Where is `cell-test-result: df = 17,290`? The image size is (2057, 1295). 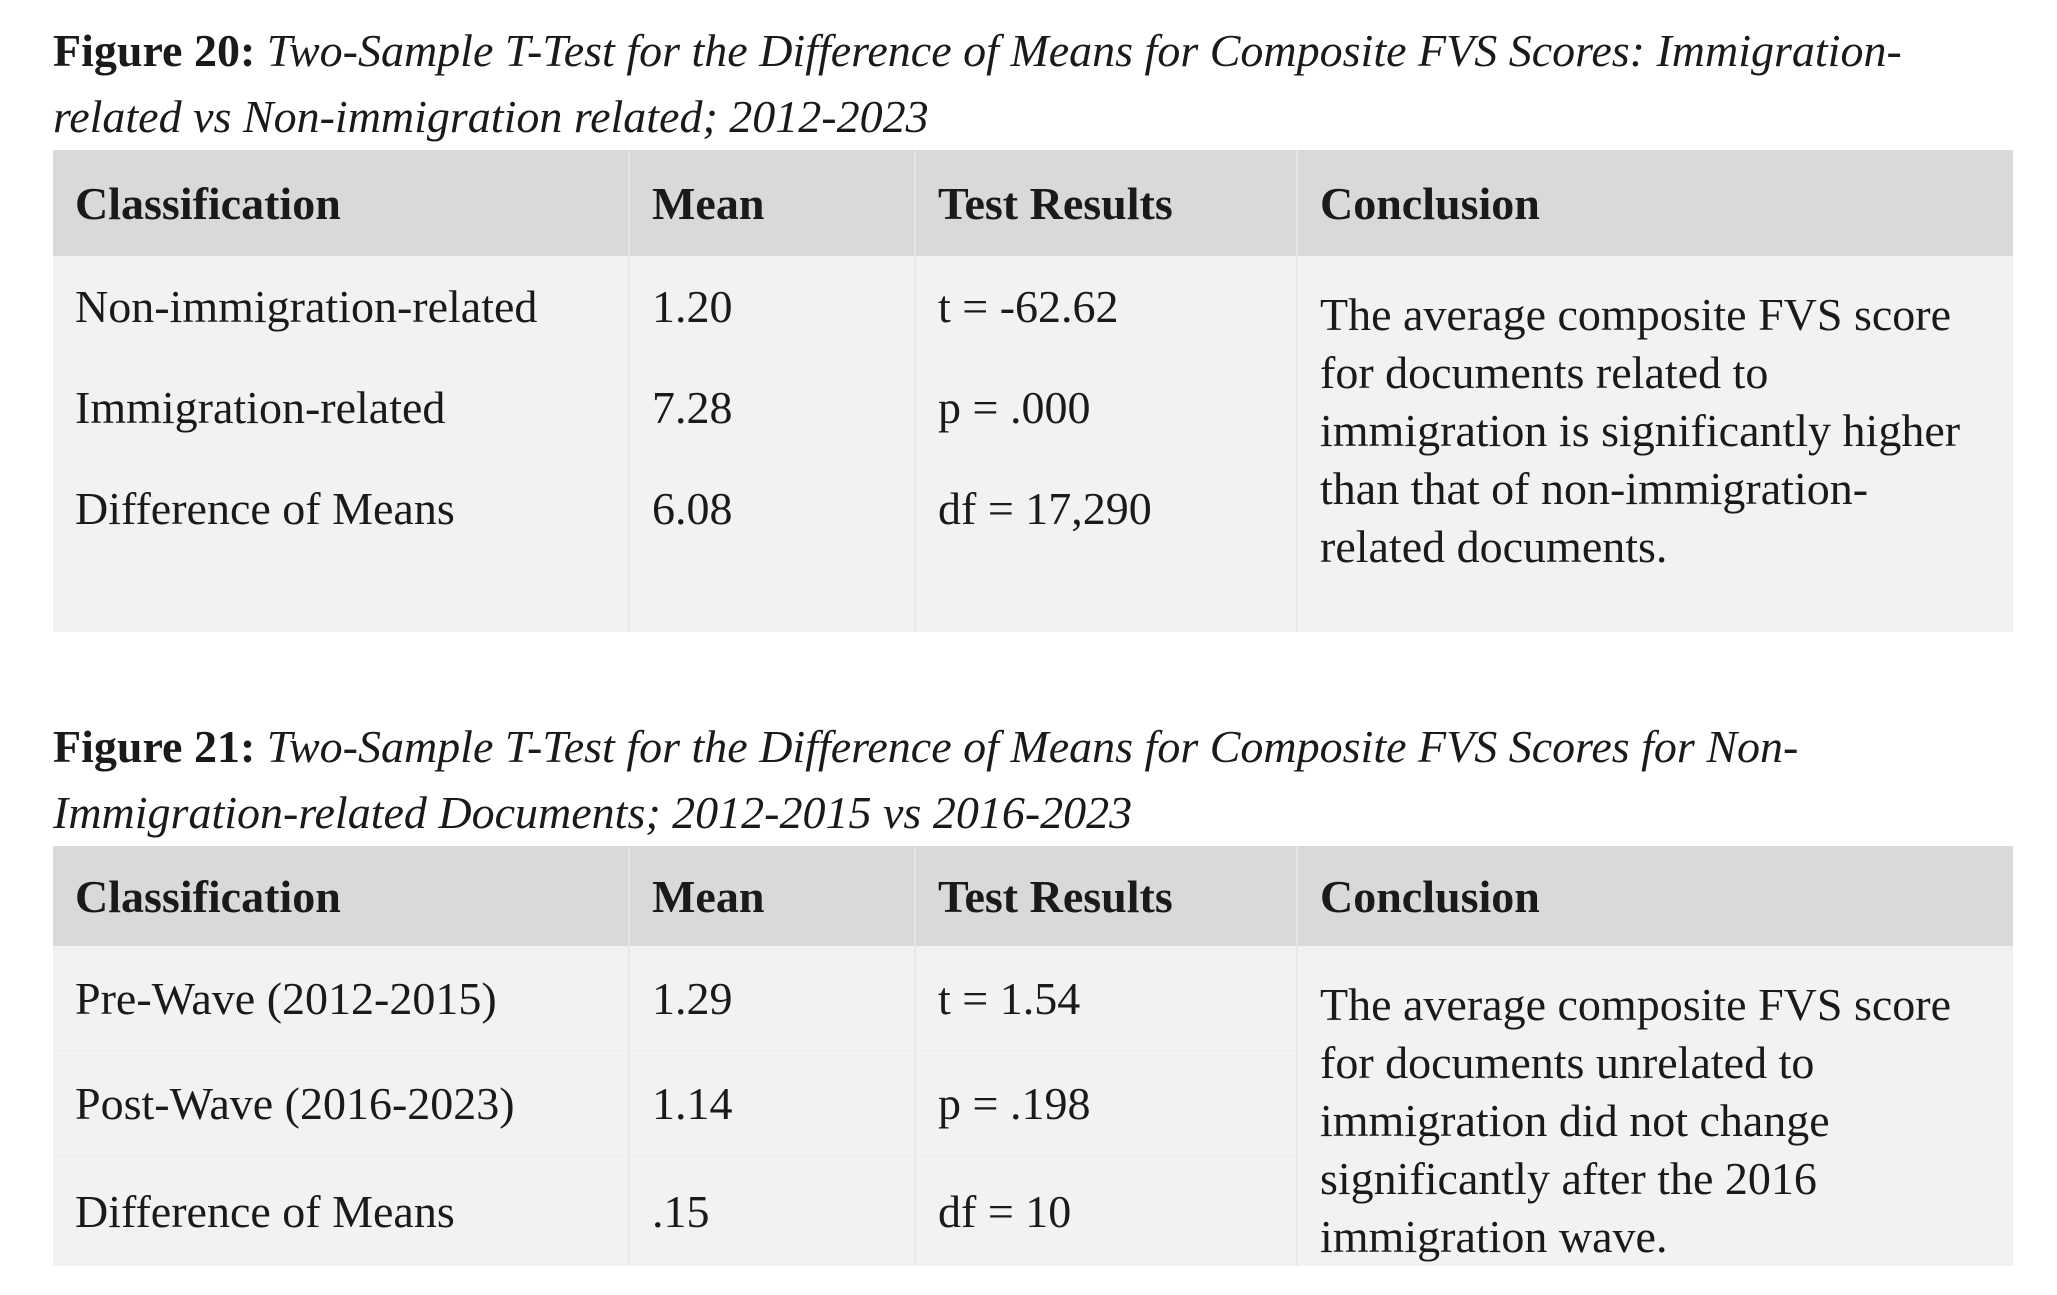 cell-test-result: df = 17,290 is located at coordinates (1107, 545).